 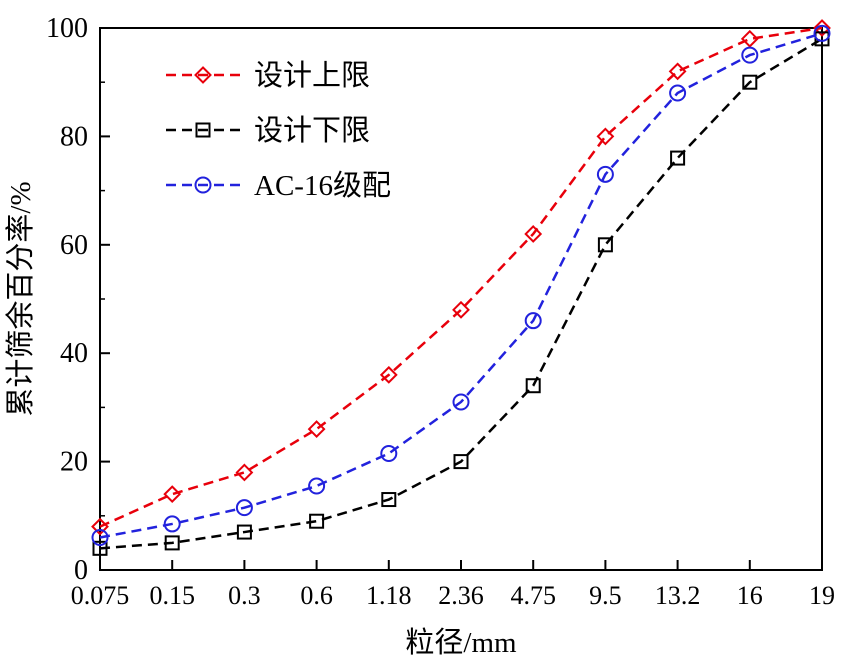 I want to click on y-tick-label: 40, so click(x=74, y=353).